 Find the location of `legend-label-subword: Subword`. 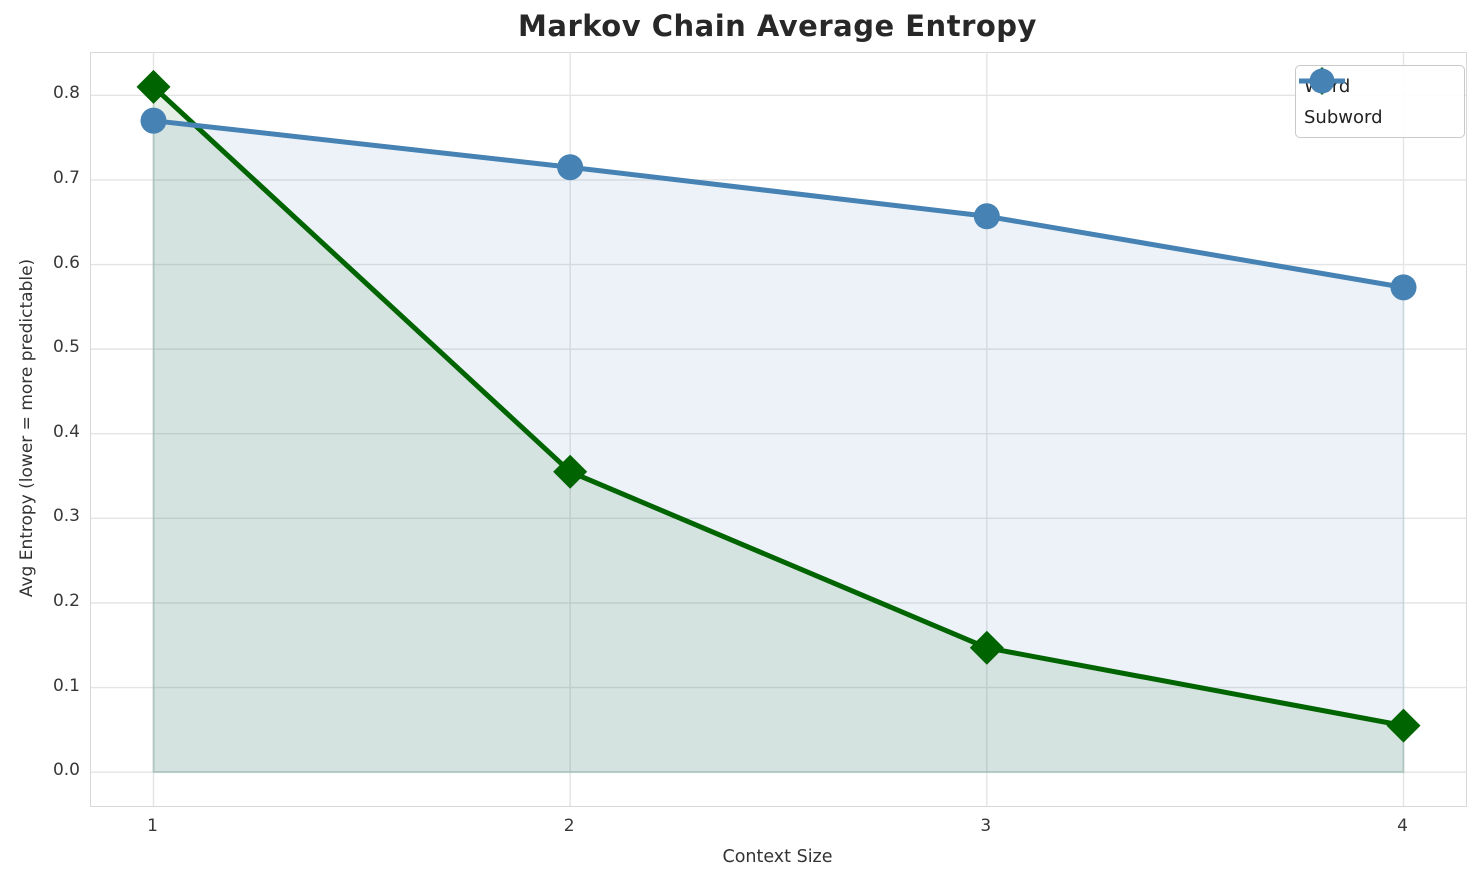

legend-label-subword: Subword is located at coordinates (1343, 117).